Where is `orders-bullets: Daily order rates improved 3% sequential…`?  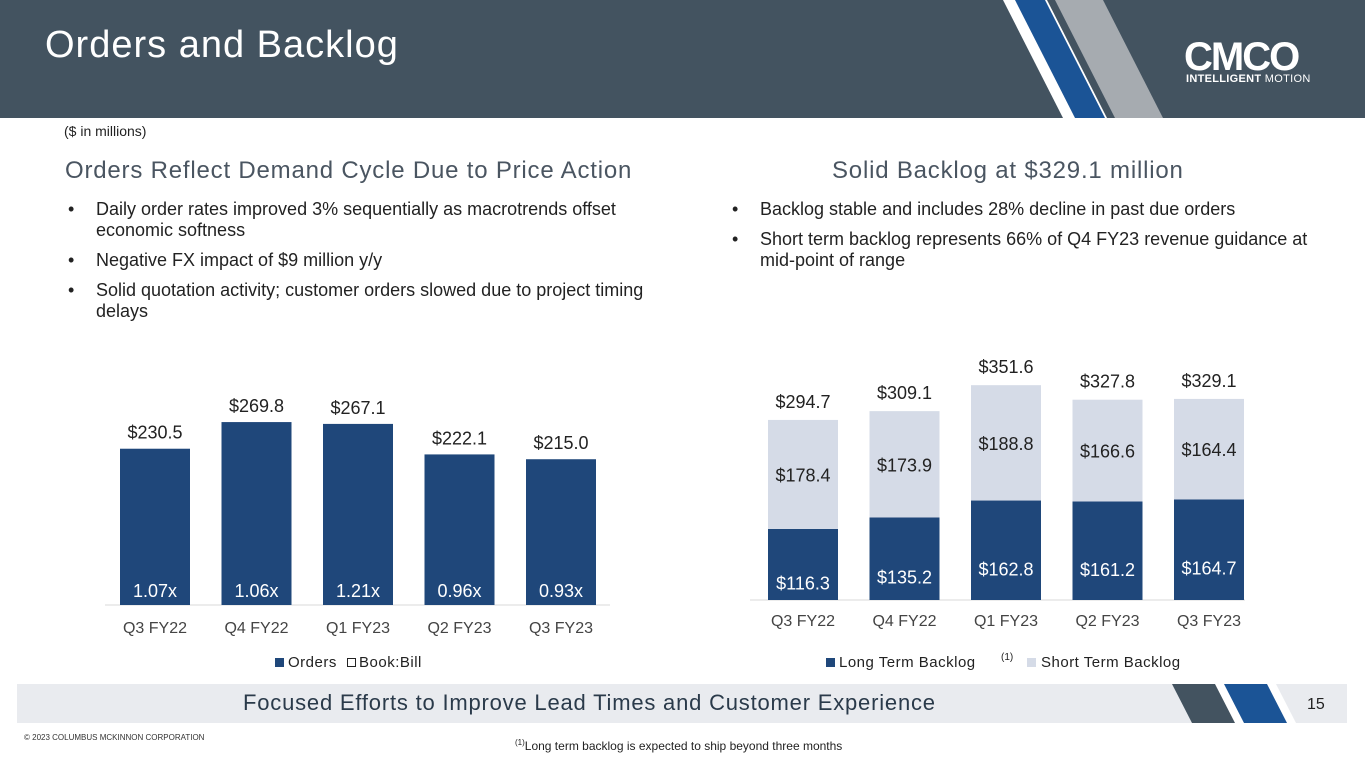
orders-bullets: Daily order rates improved 3% sequential… is located at coordinates (378, 265).